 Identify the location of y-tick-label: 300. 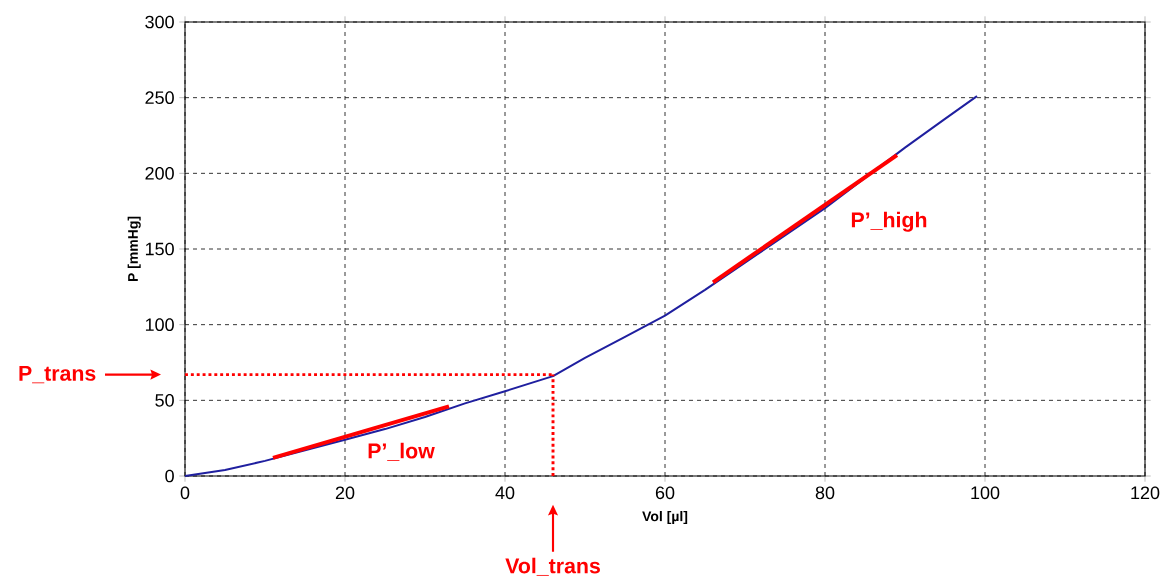
(159, 22).